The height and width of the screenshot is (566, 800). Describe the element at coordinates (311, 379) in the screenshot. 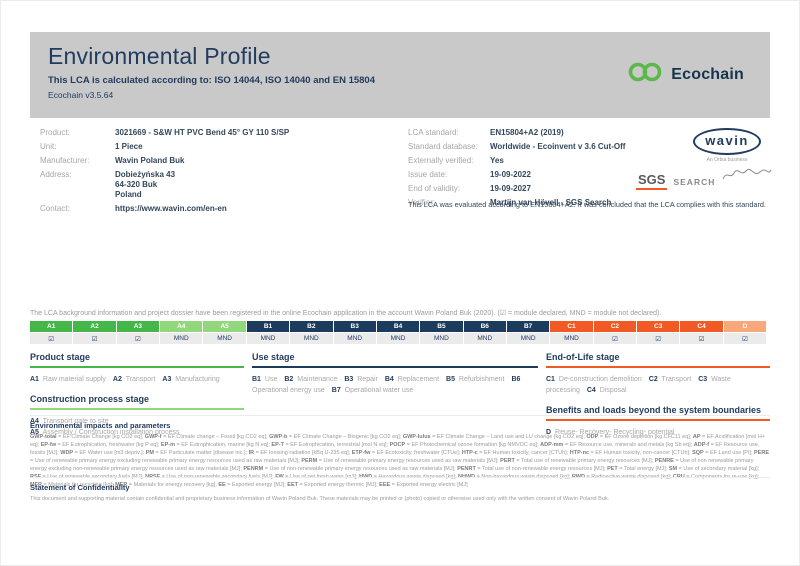

I see `stage-item-B2: B2 Maintenance` at that location.